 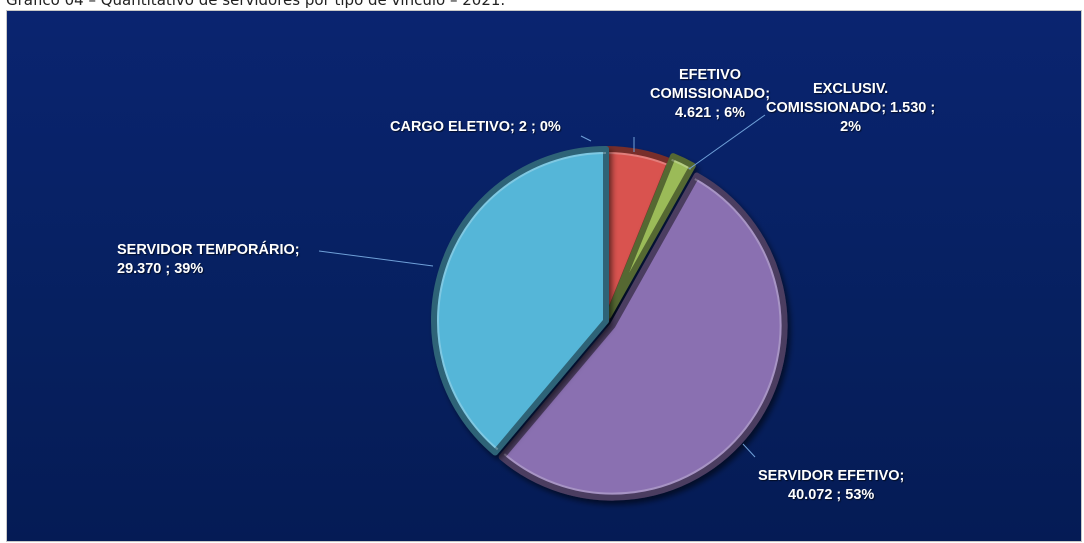 What do you see at coordinates (710, 113) in the screenshot?
I see `label-line: 4.621 ; 6%` at bounding box center [710, 113].